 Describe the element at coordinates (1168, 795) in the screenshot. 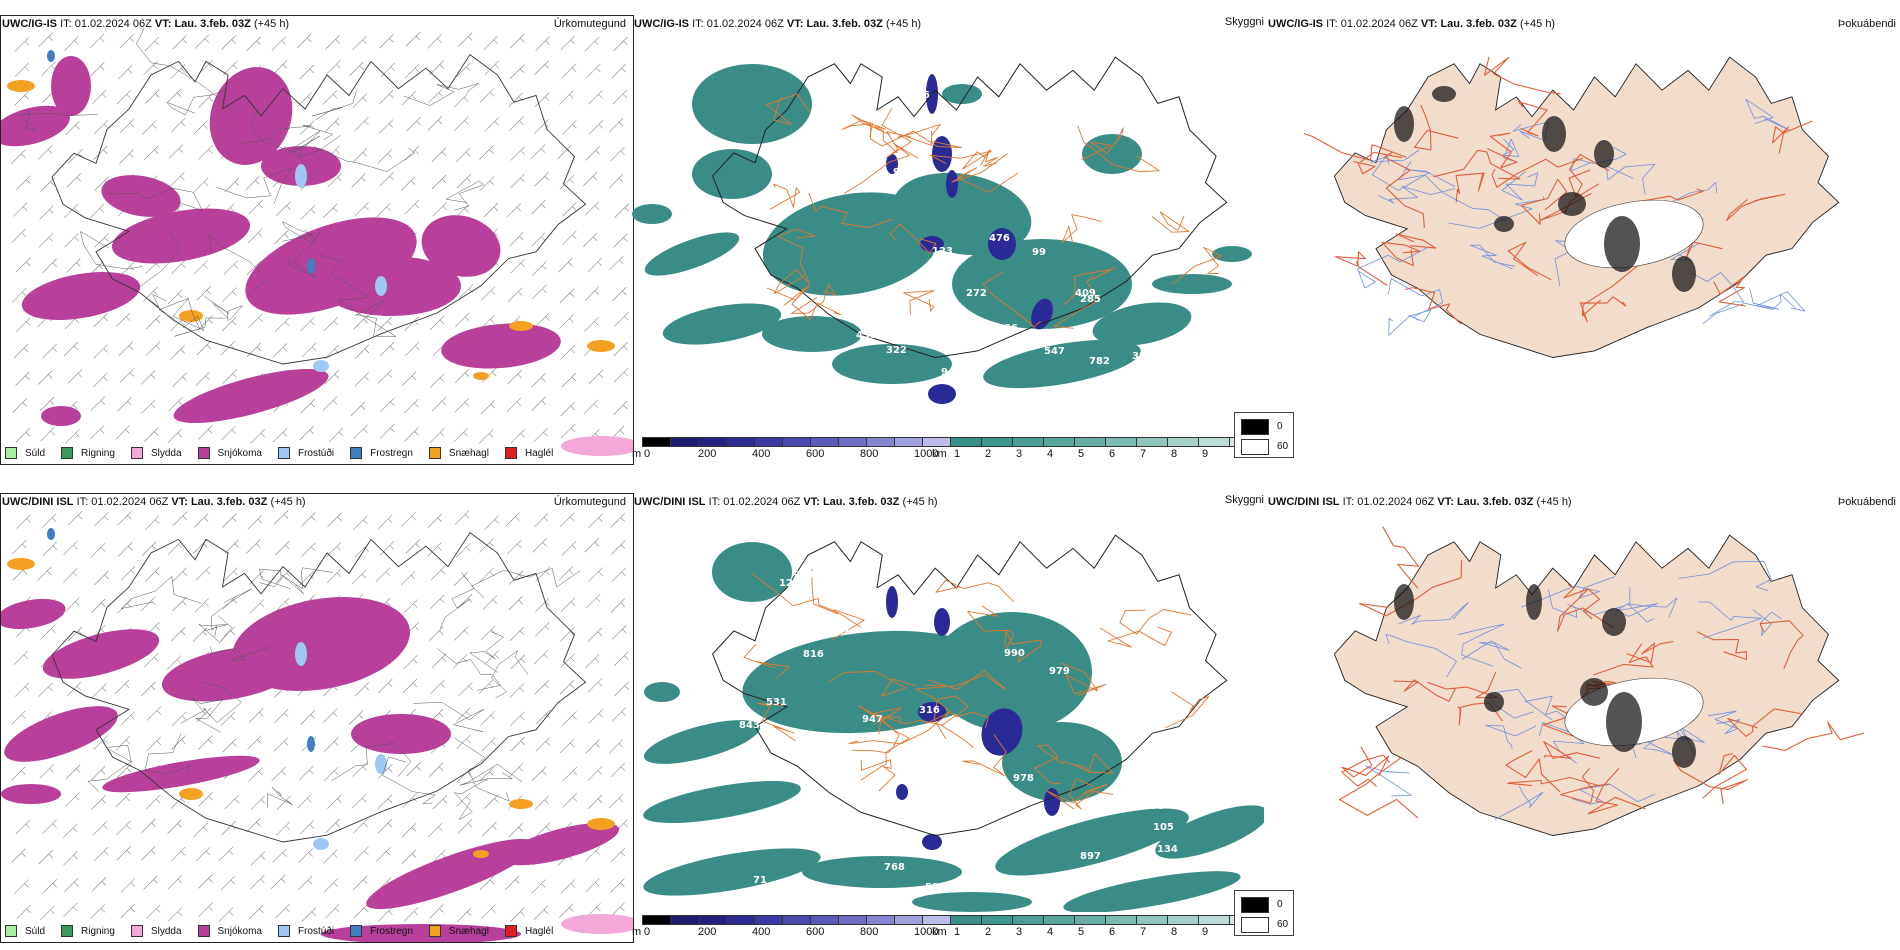

I see `visibility-value-label: 862` at that location.